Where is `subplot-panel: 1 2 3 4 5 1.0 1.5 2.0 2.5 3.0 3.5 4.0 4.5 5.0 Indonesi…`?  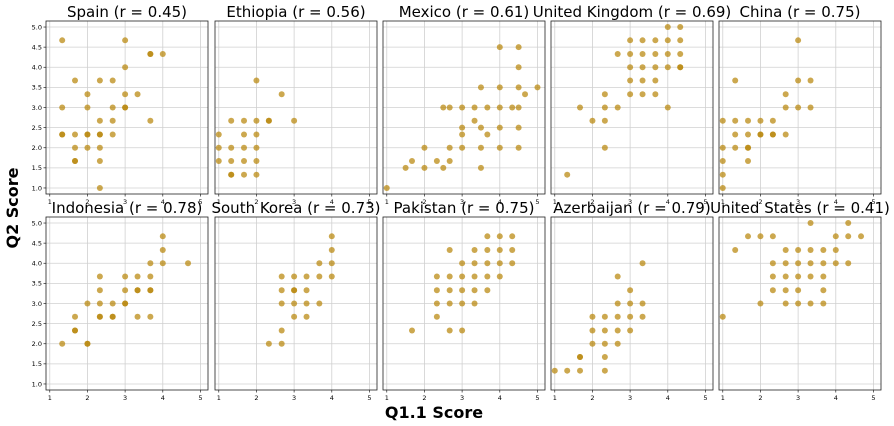 subplot-panel: 1 2 3 4 5 1.0 1.5 2.0 2.5 3.0 3.5 4.0 4.5 5.0 Indonesi… is located at coordinates (120, 300).